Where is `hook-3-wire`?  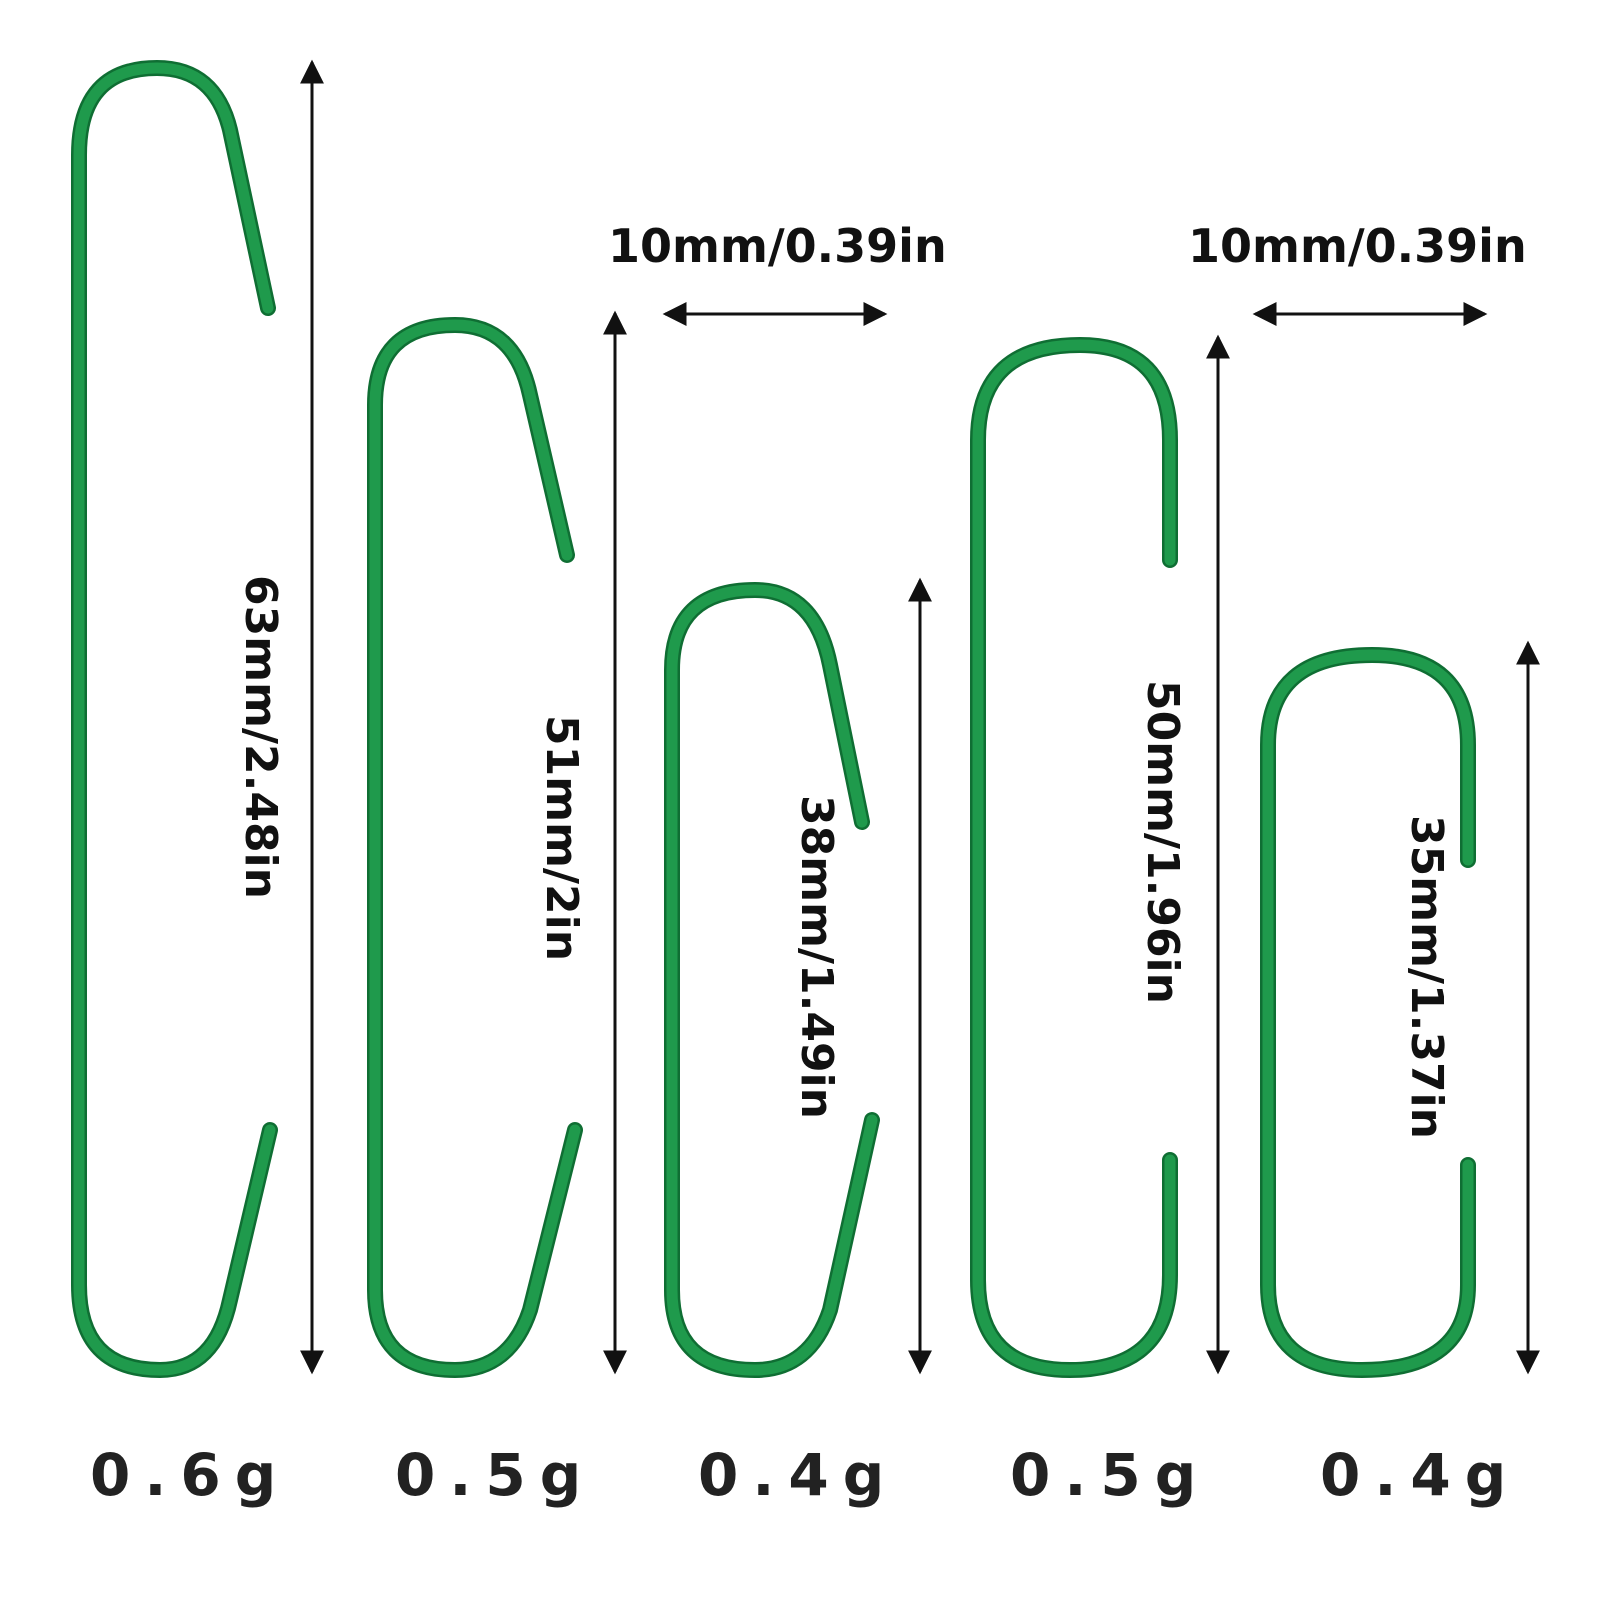 hook-3-wire is located at coordinates (772, 980).